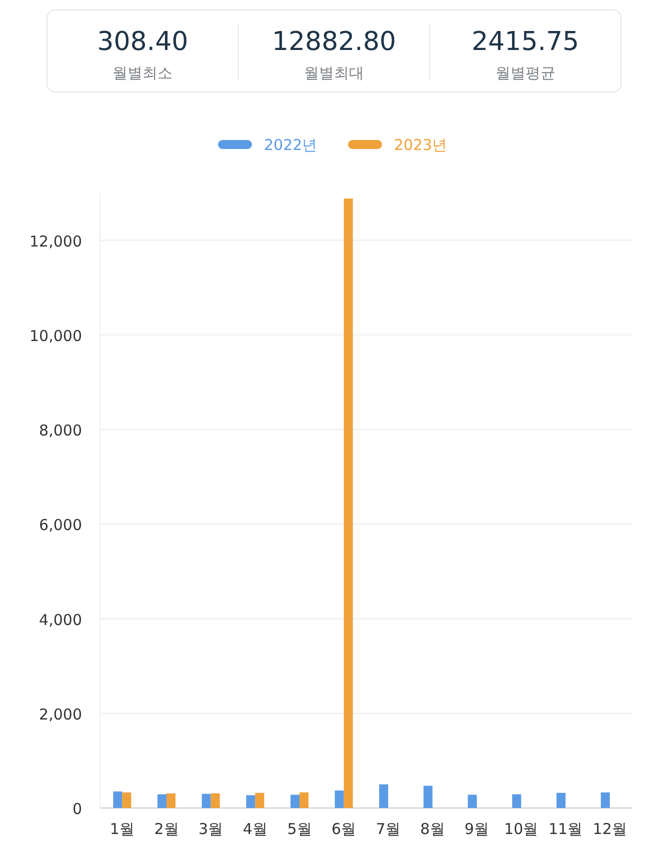 The height and width of the screenshot is (849, 651). Describe the element at coordinates (142, 73) in the screenshot. I see `text: 월별최소` at that location.